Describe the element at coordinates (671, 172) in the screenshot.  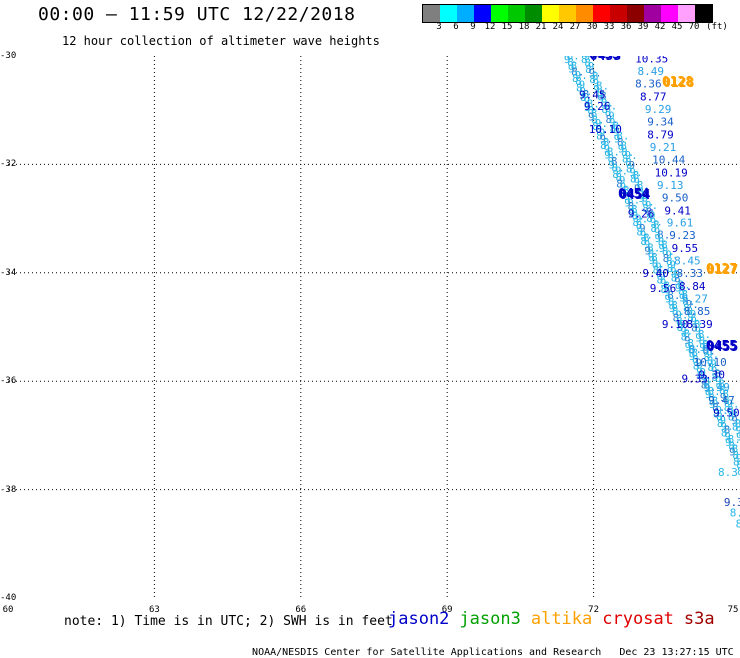
I see `wave-height-value: 10.19` at that location.